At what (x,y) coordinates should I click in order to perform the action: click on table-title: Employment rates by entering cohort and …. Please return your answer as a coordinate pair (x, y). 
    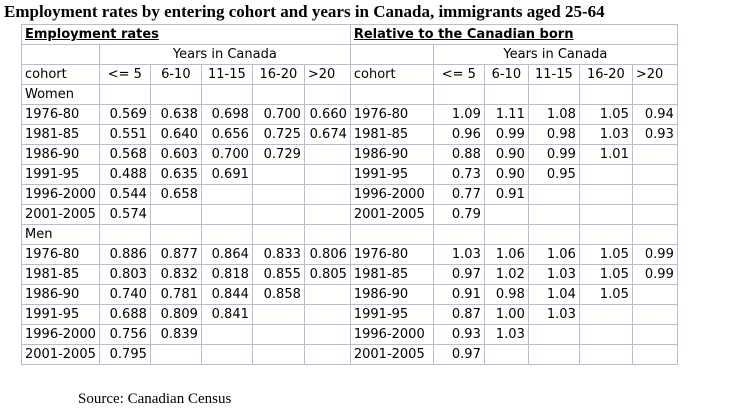
    Looking at the image, I should click on (304, 11).